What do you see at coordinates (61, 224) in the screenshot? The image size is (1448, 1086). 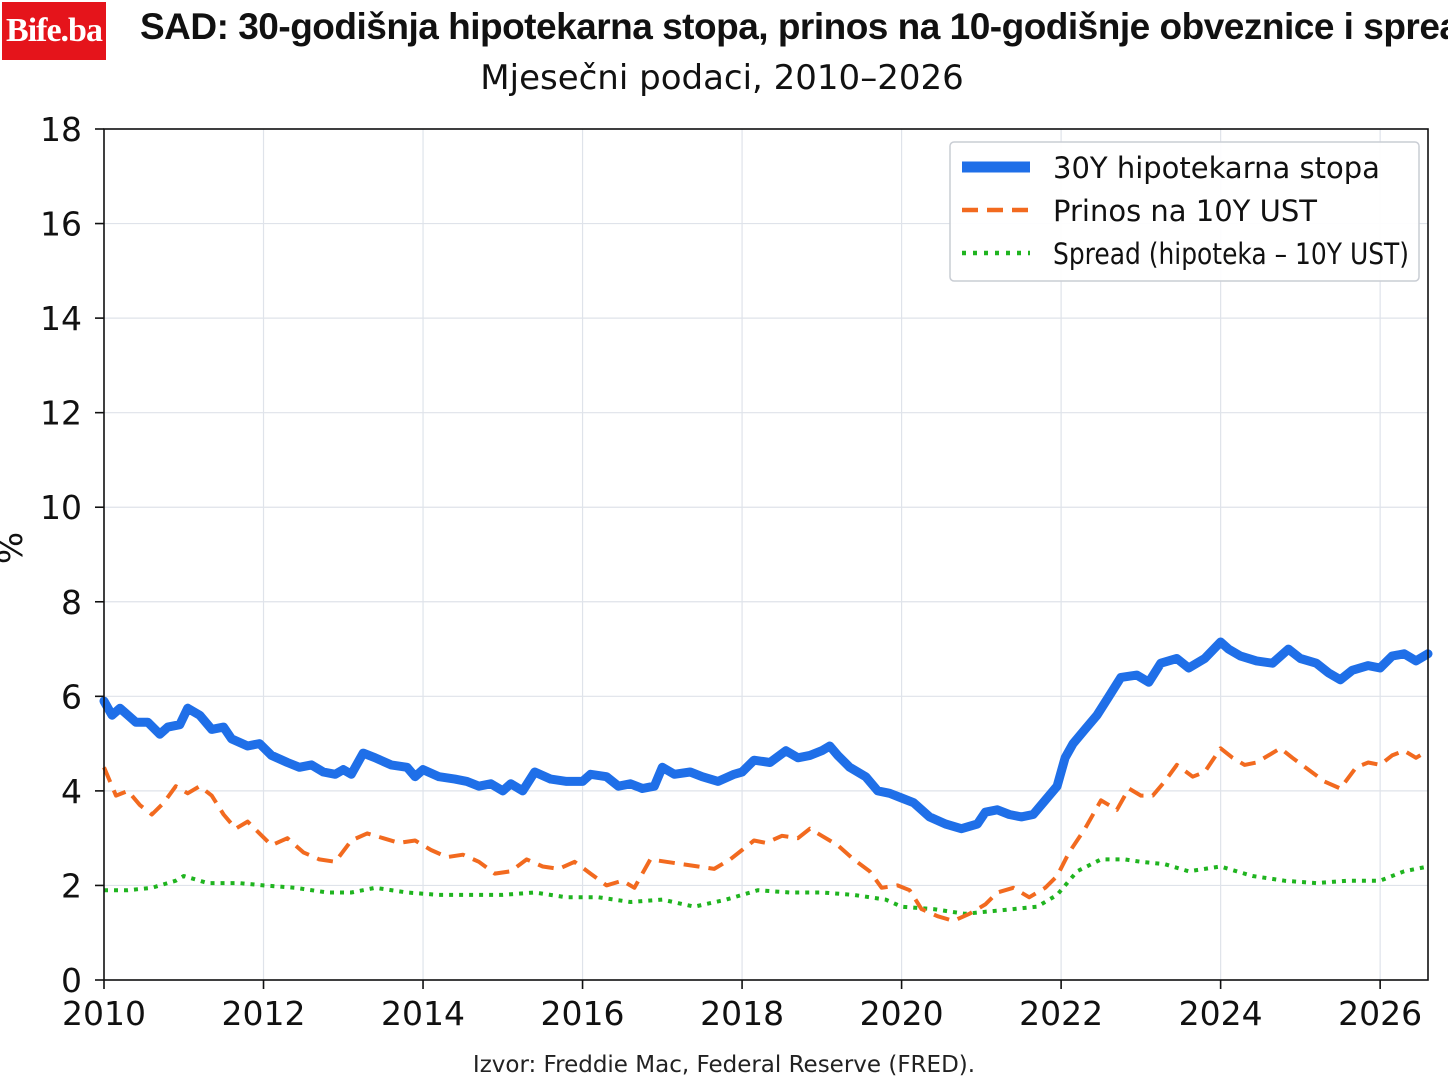 I see `y-tick-label: 16` at bounding box center [61, 224].